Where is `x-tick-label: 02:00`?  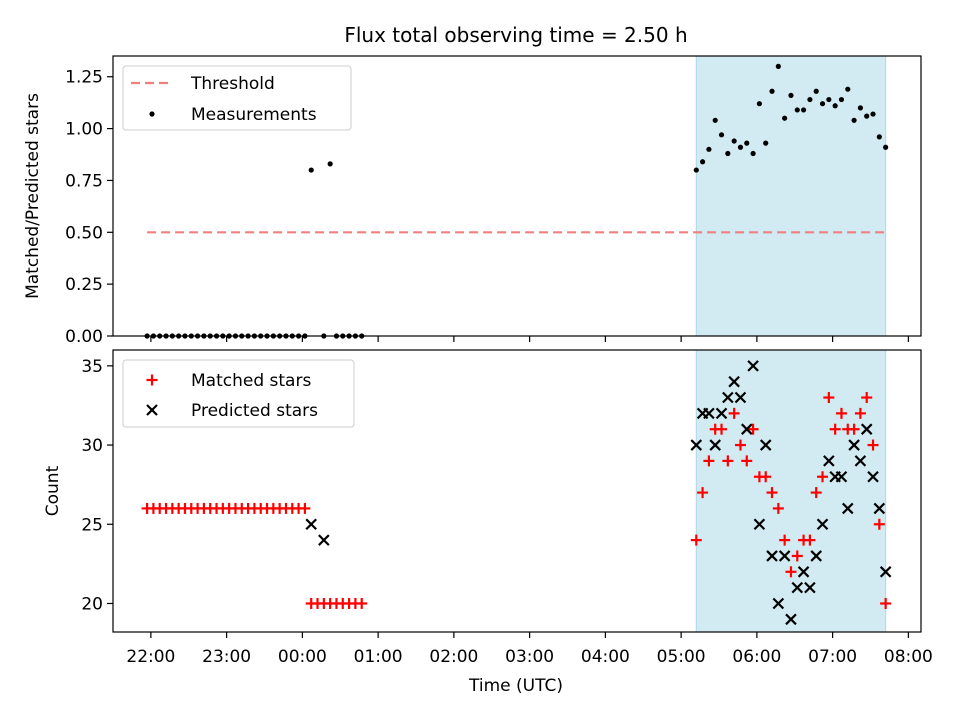 x-tick-label: 02:00 is located at coordinates (453, 657).